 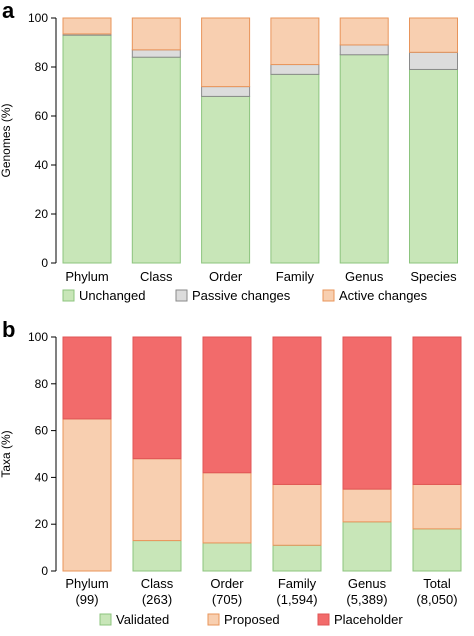 What do you see at coordinates (6, 453) in the screenshot?
I see `y-axis-title: Taxa (%)` at bounding box center [6, 453].